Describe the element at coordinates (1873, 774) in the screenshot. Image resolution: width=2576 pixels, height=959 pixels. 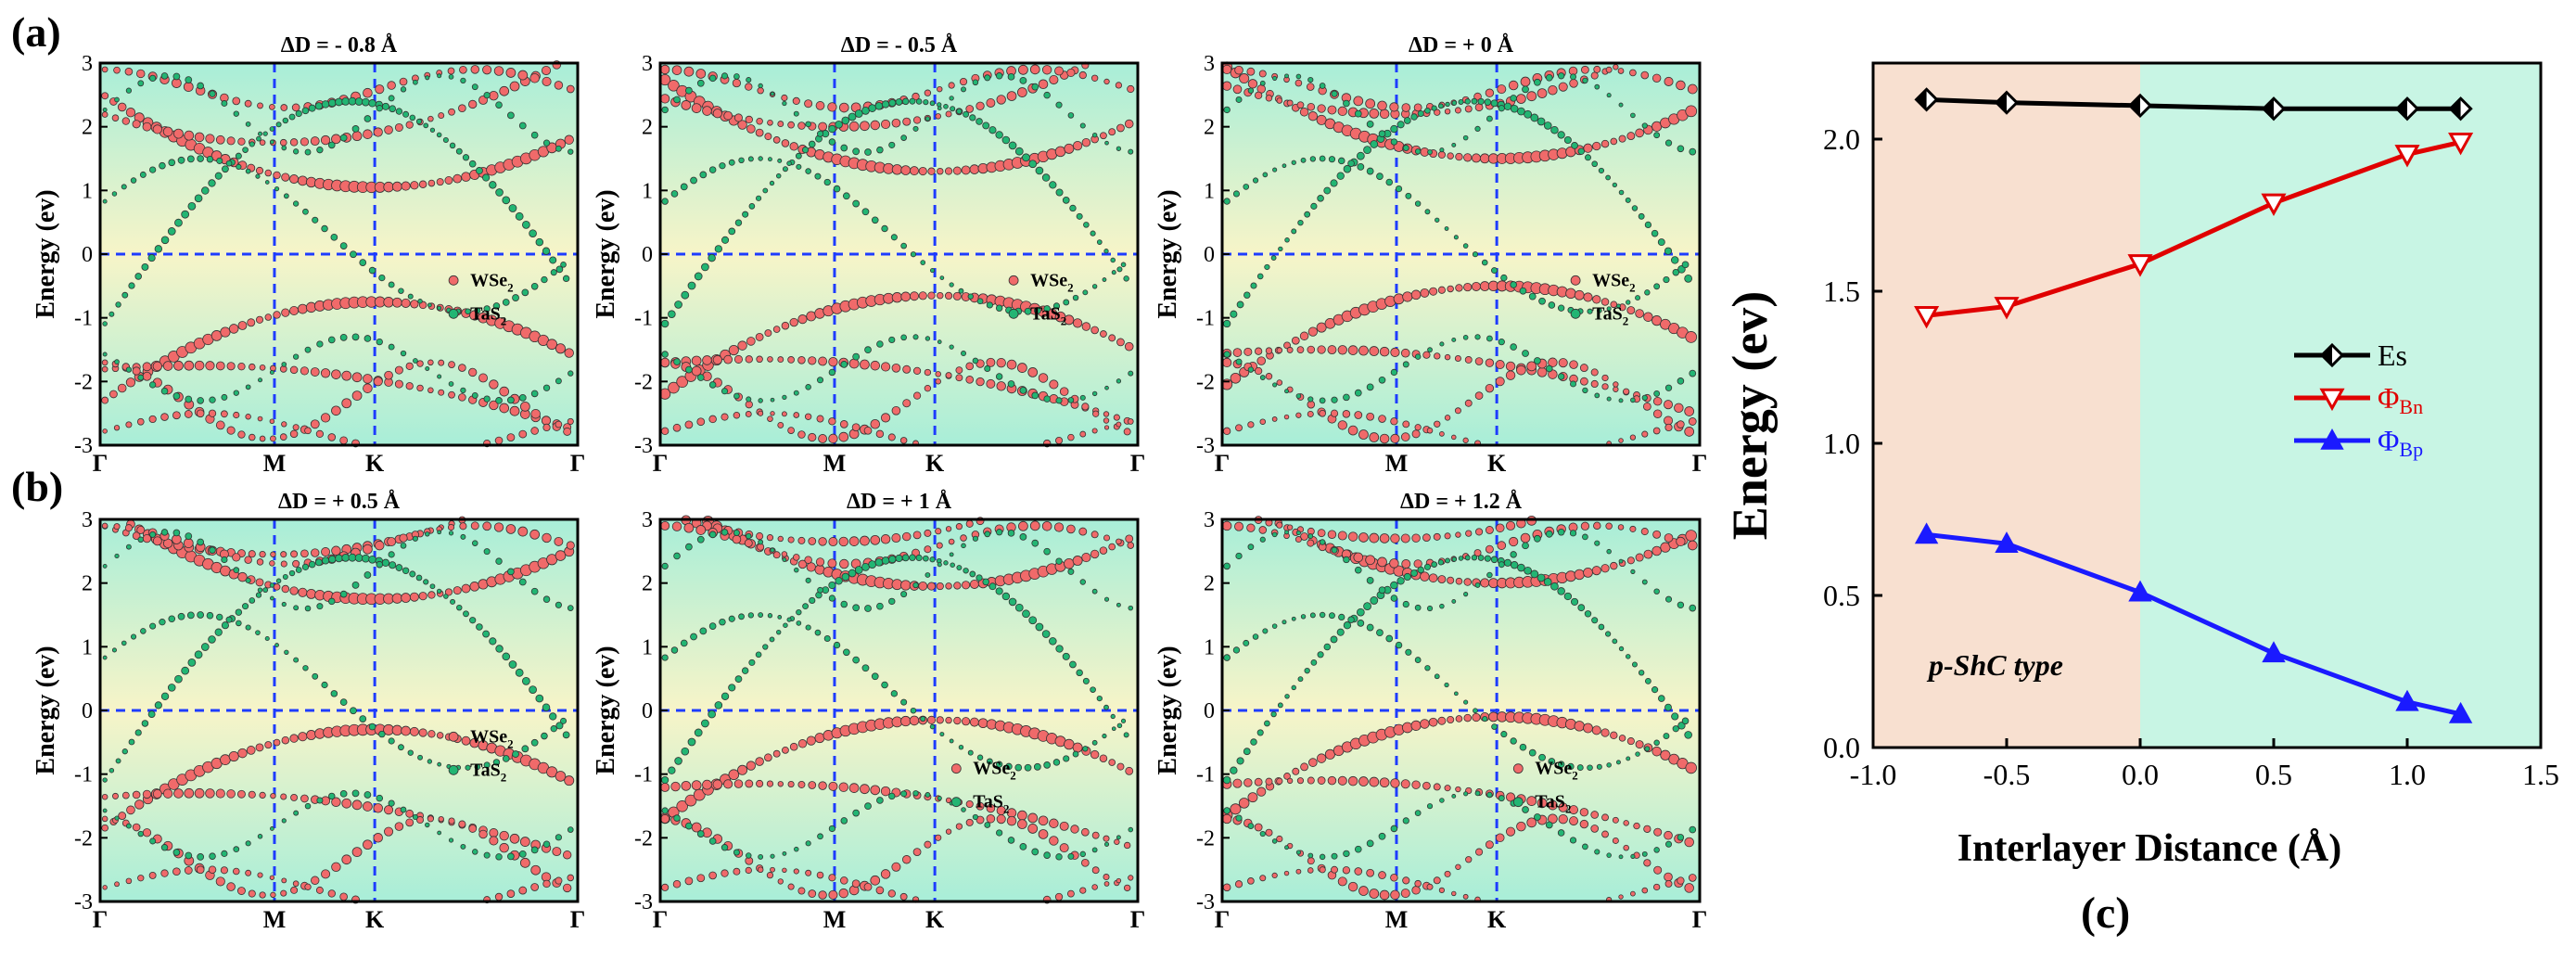
I see `x-tick-label: -1.0` at that location.